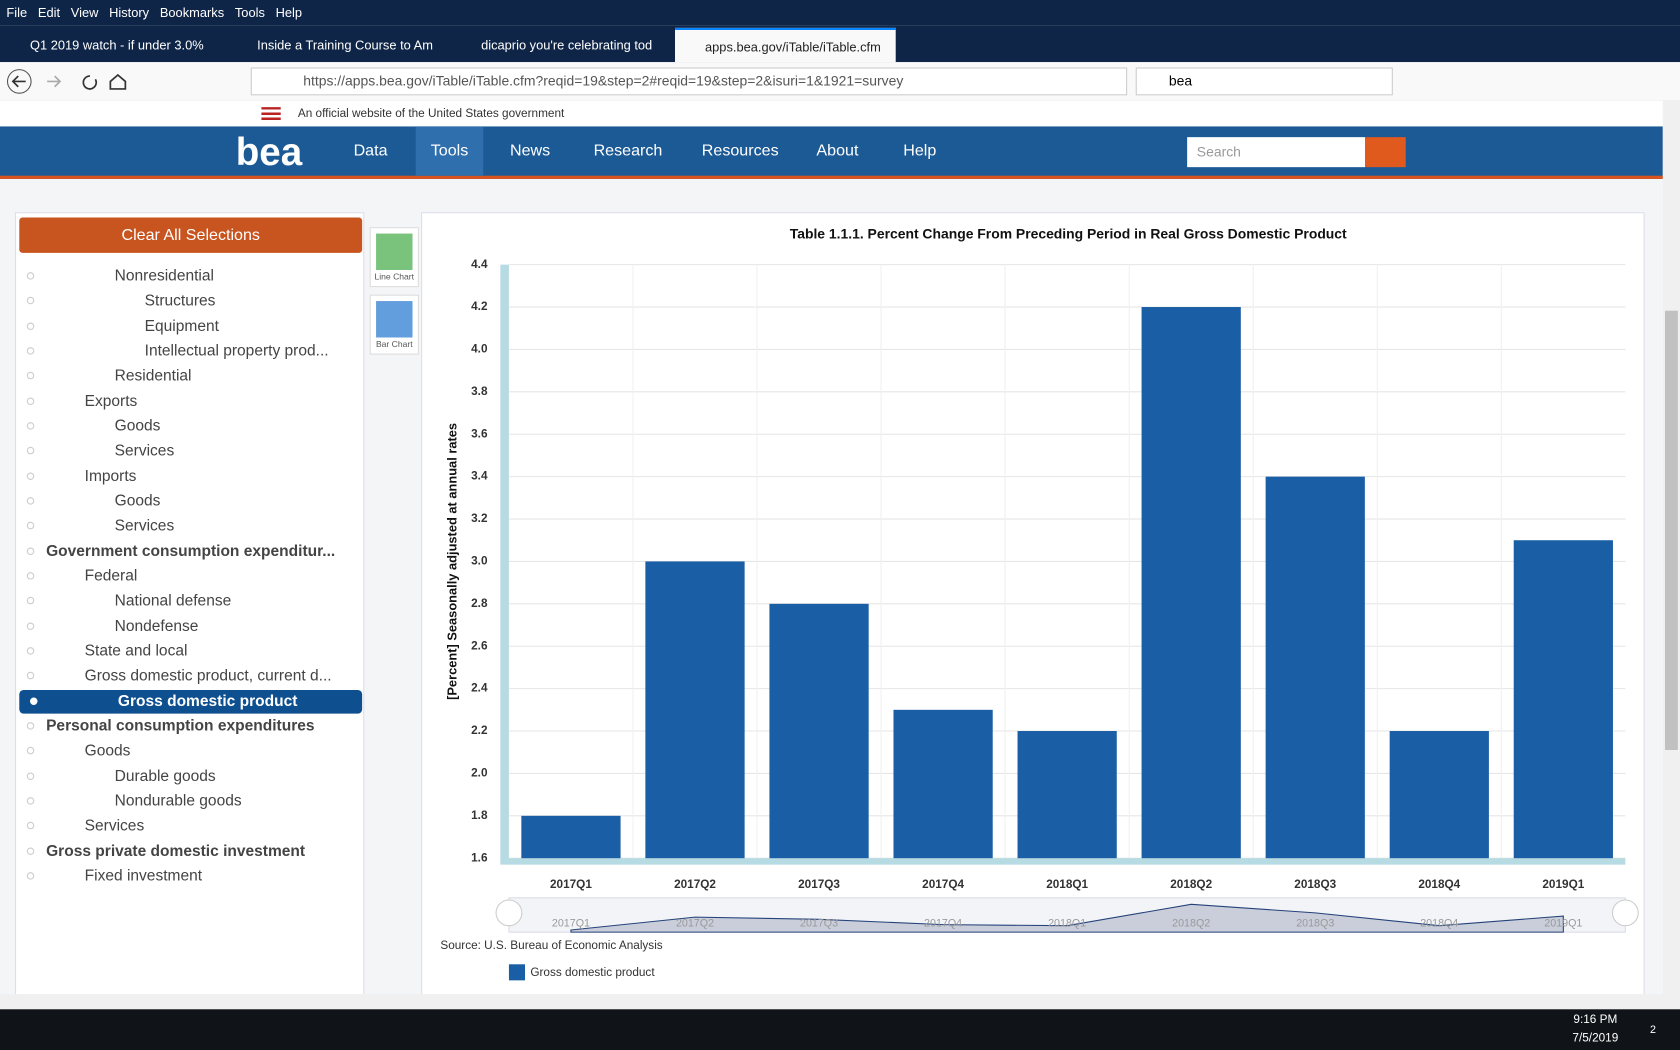  What do you see at coordinates (249, 13) in the screenshot?
I see `menu-item: Tools` at bounding box center [249, 13].